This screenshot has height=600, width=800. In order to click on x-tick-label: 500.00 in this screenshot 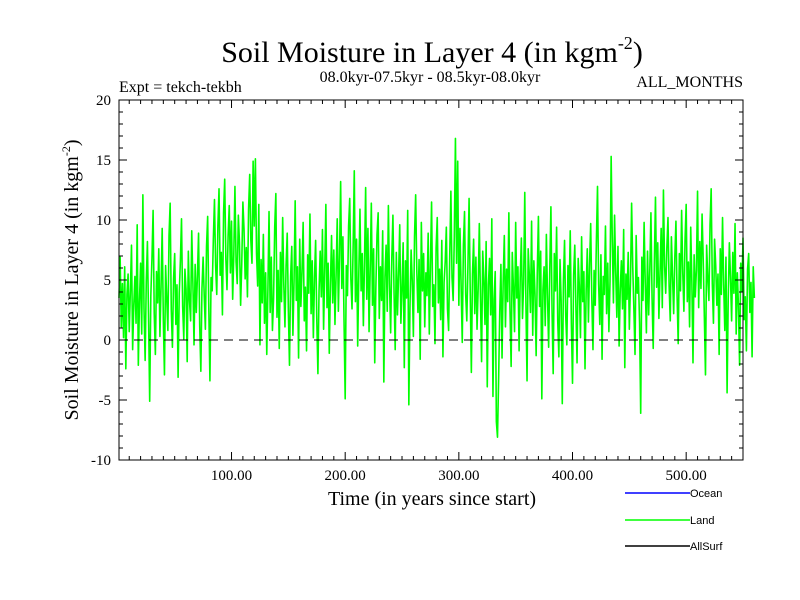, I will do `click(686, 476)`.